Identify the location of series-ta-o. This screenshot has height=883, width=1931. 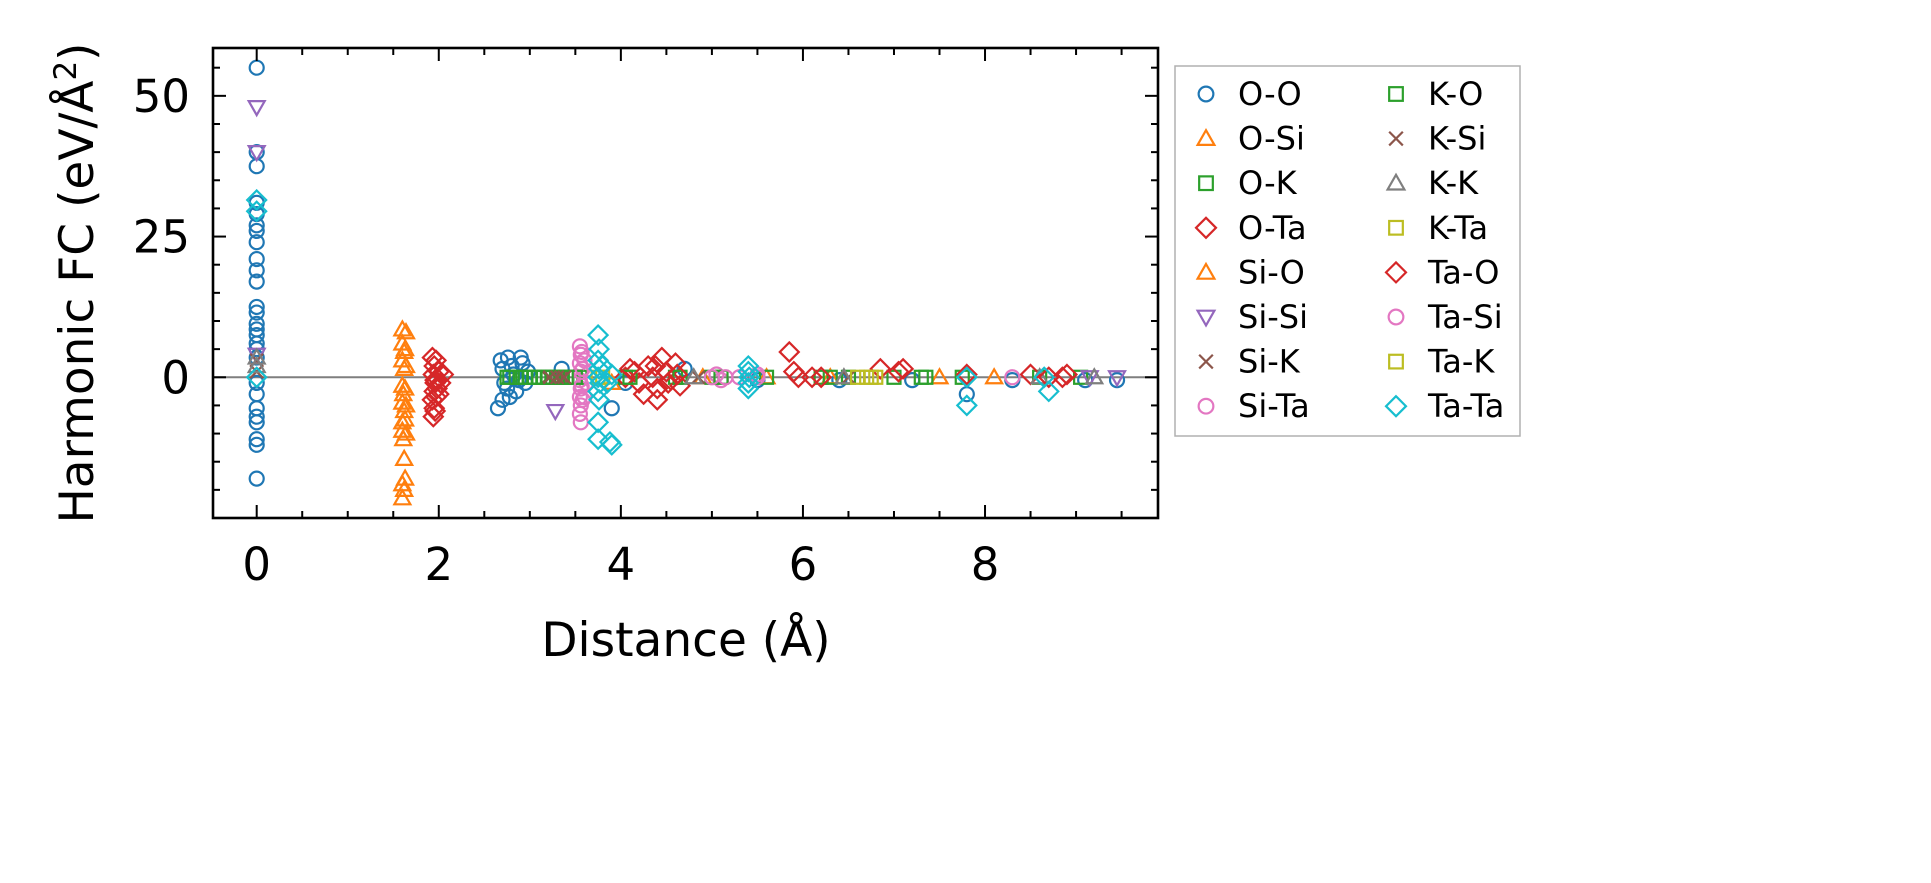
(749, 386).